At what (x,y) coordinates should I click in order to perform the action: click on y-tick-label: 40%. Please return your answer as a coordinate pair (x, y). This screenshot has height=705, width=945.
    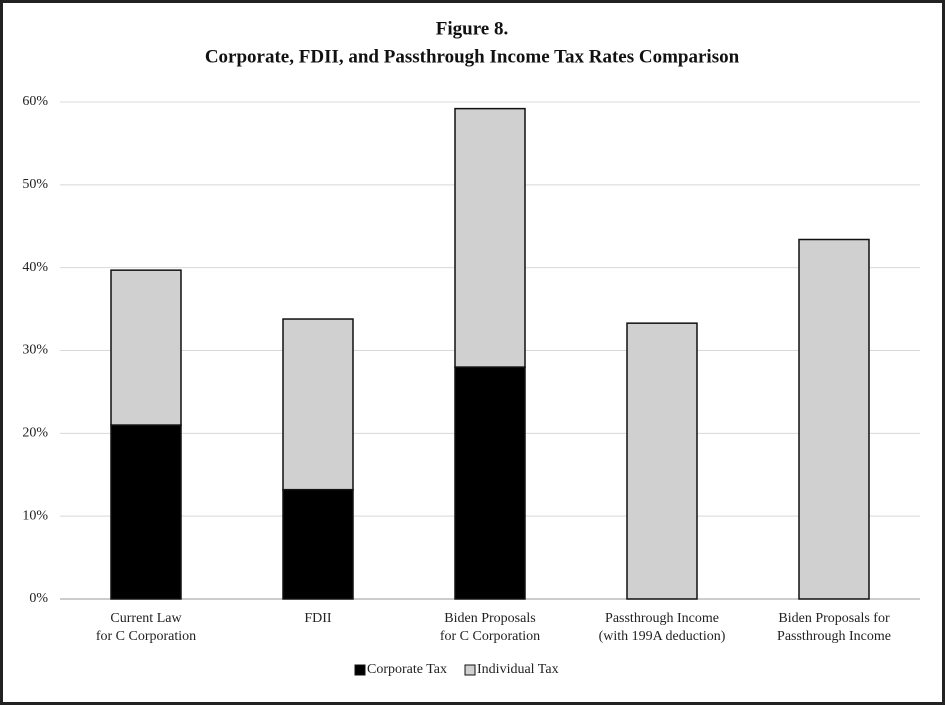
    Looking at the image, I should click on (35, 267).